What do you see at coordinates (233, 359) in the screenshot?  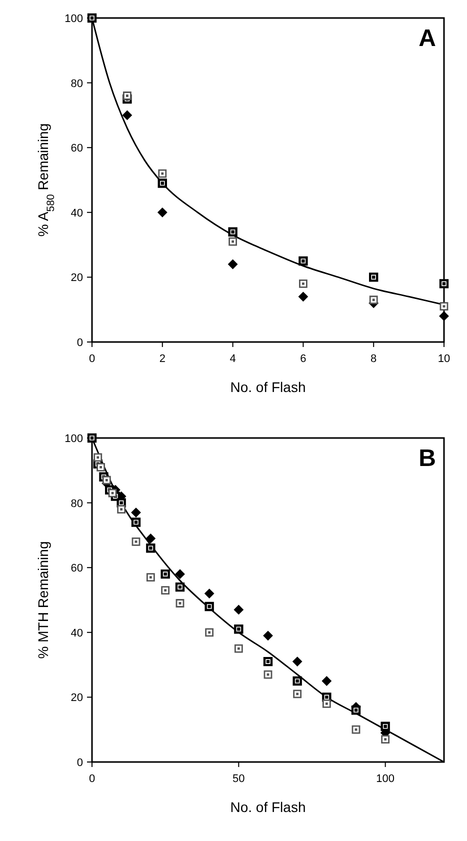 I see `x-tick-label: 4` at bounding box center [233, 359].